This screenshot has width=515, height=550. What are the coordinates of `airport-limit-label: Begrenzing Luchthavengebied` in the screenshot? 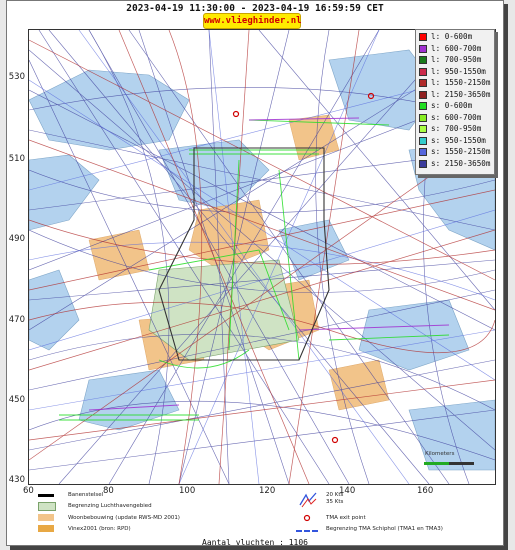 It's located at (110, 506).